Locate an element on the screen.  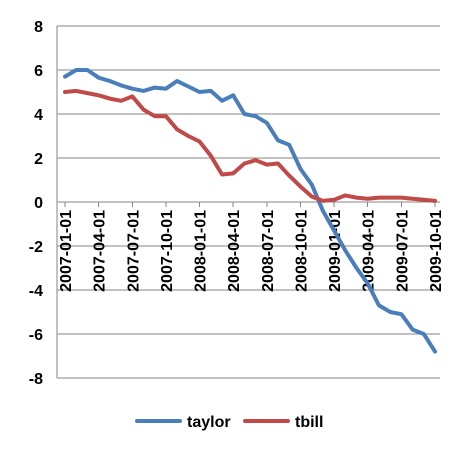
y-tick-label: 4 is located at coordinates (38, 115).